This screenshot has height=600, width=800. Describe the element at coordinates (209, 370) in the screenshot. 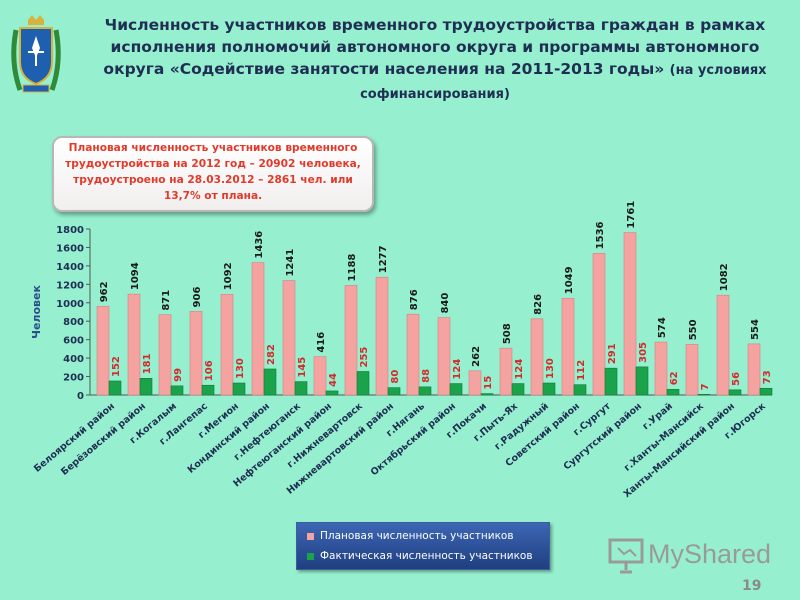

I see `data-label-actual: 106` at that location.